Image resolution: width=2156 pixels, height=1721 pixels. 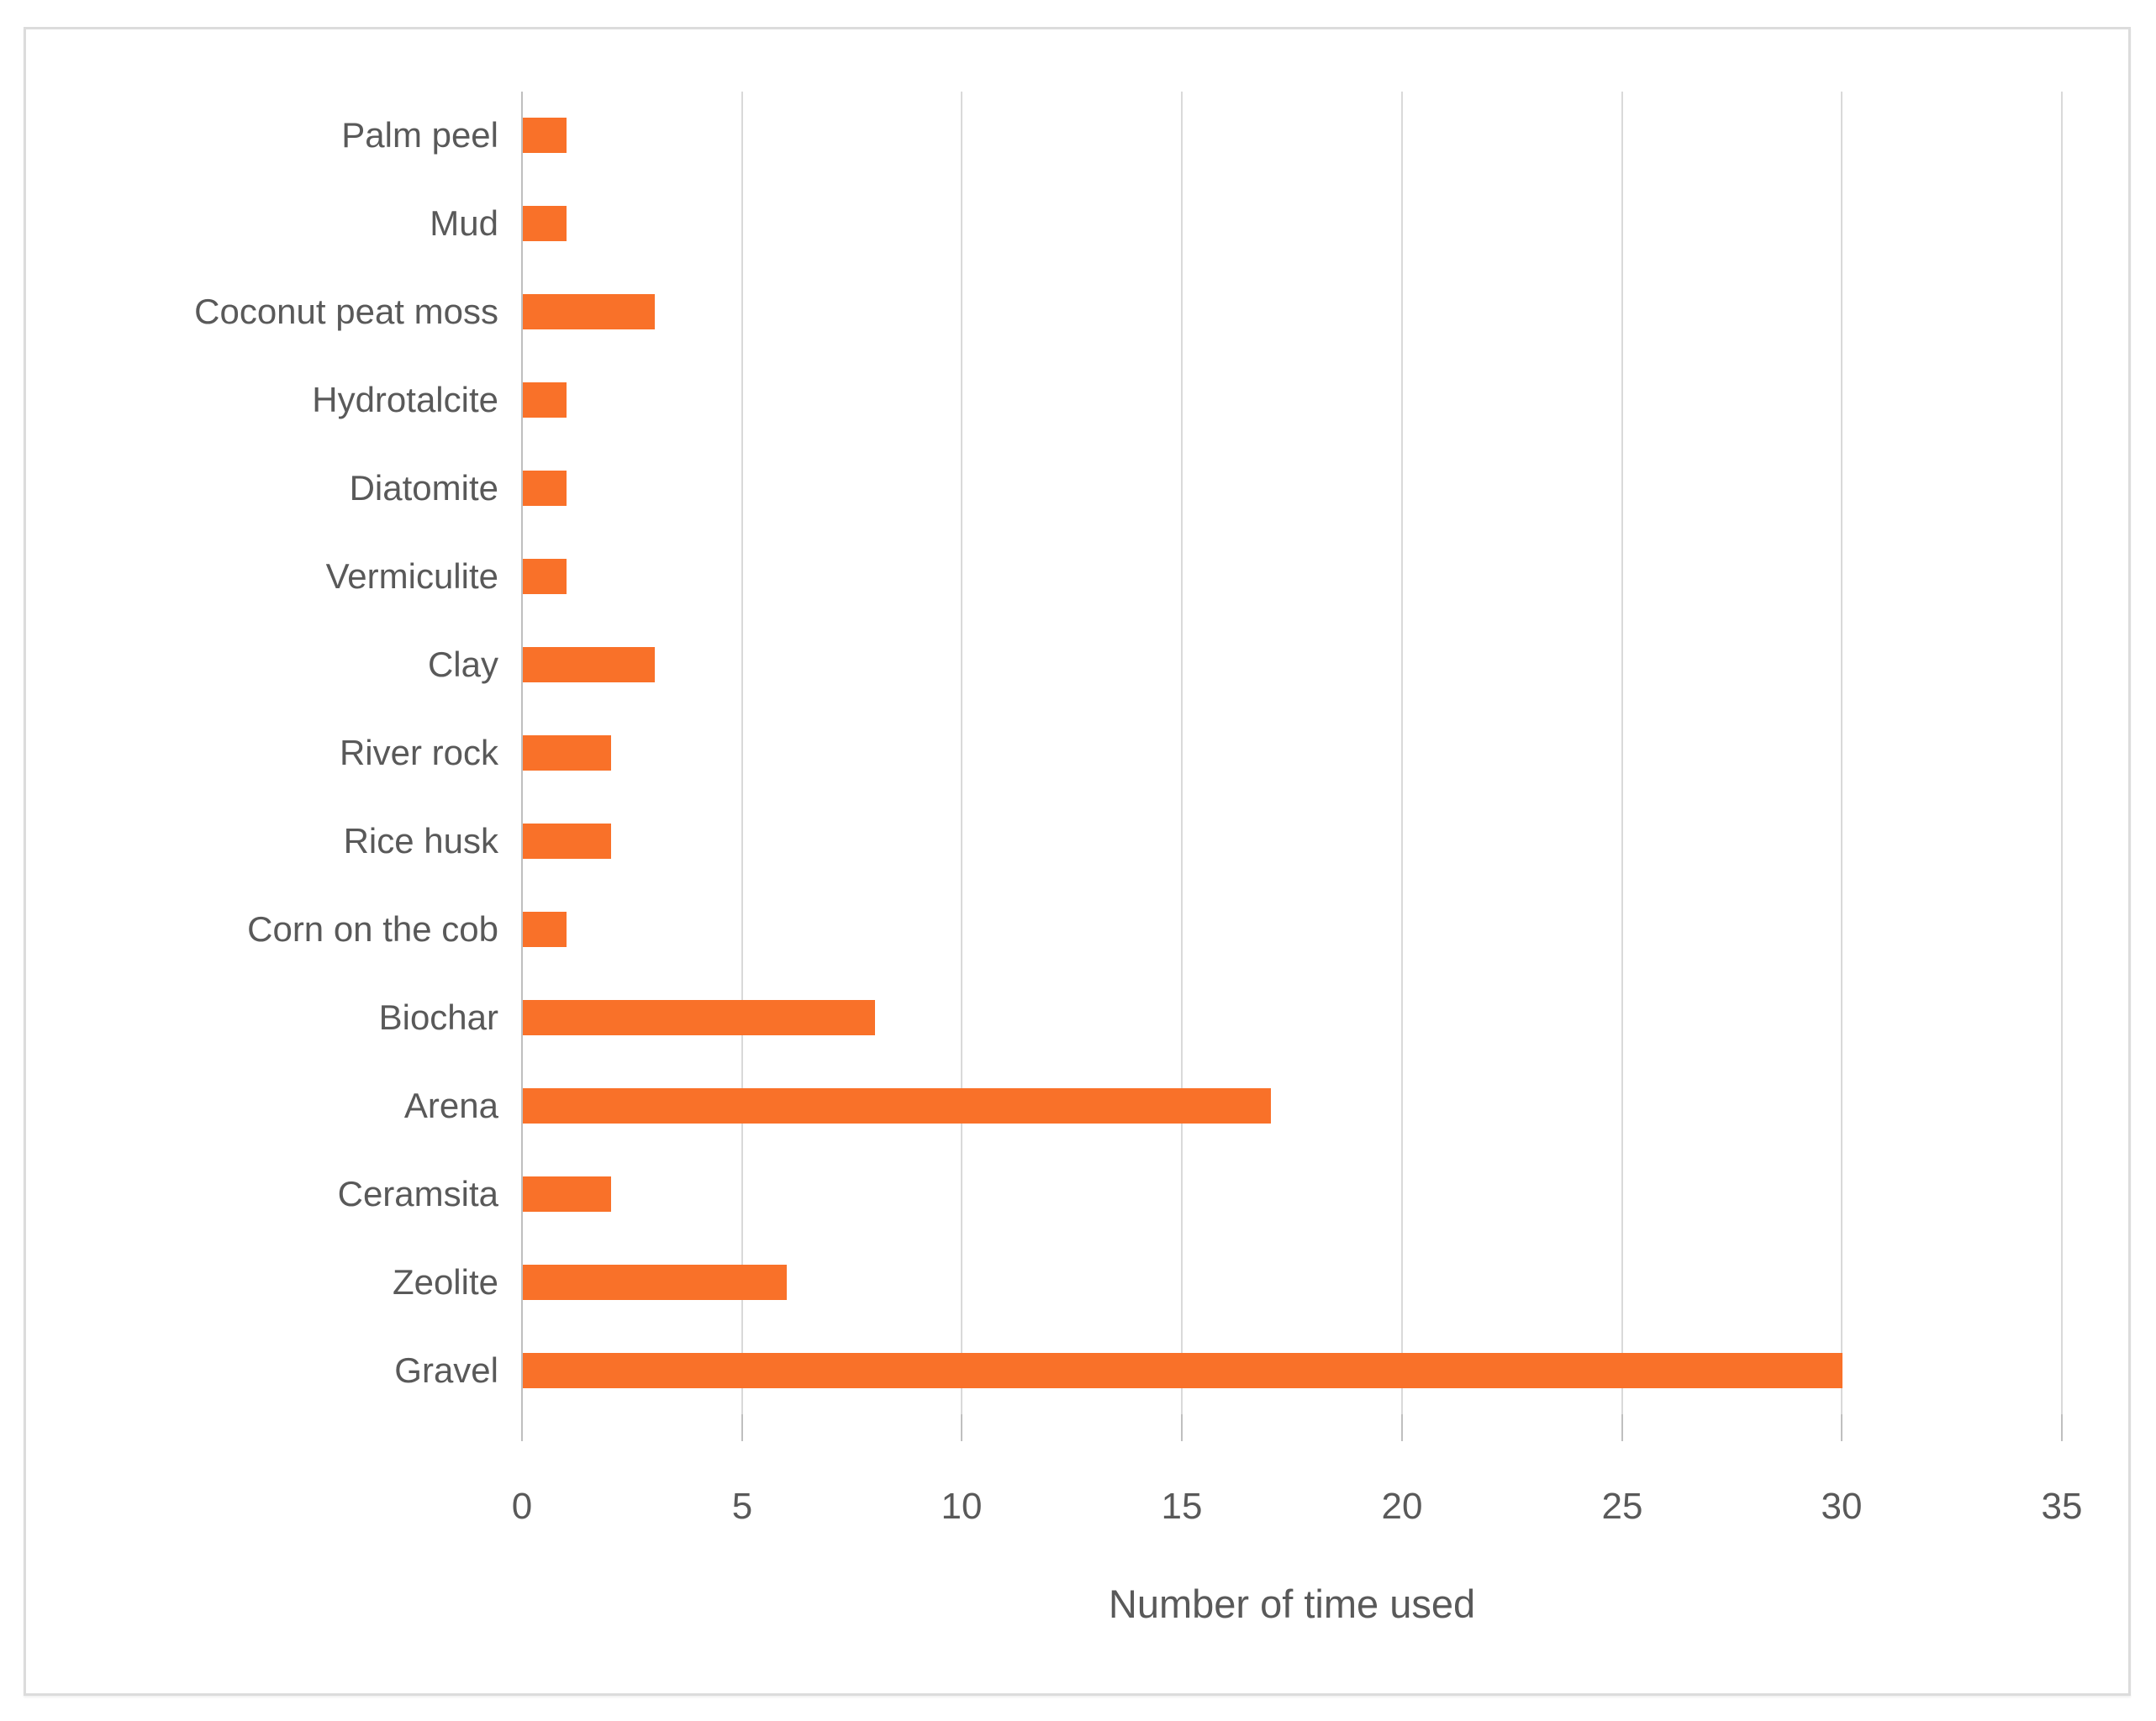 I want to click on category-label-gravel: Gravel, so click(x=446, y=1370).